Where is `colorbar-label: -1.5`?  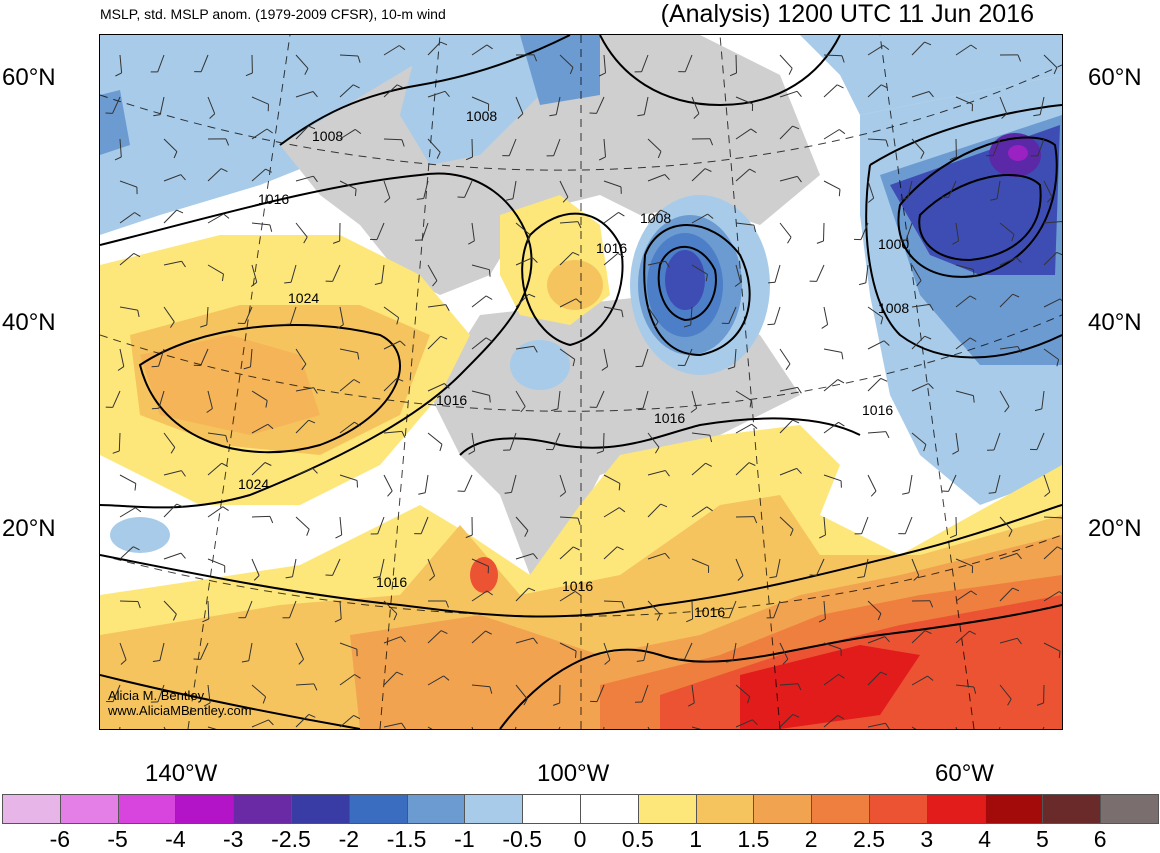 colorbar-label: -1.5 is located at coordinates (407, 839).